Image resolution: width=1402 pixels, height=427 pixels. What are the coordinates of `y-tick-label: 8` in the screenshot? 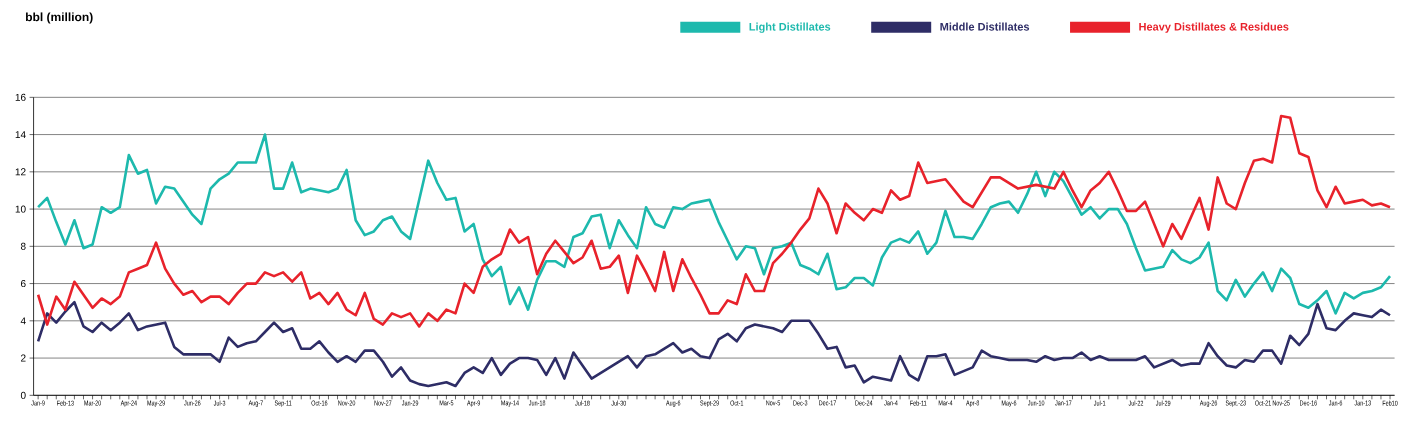 It's located at (23, 246).